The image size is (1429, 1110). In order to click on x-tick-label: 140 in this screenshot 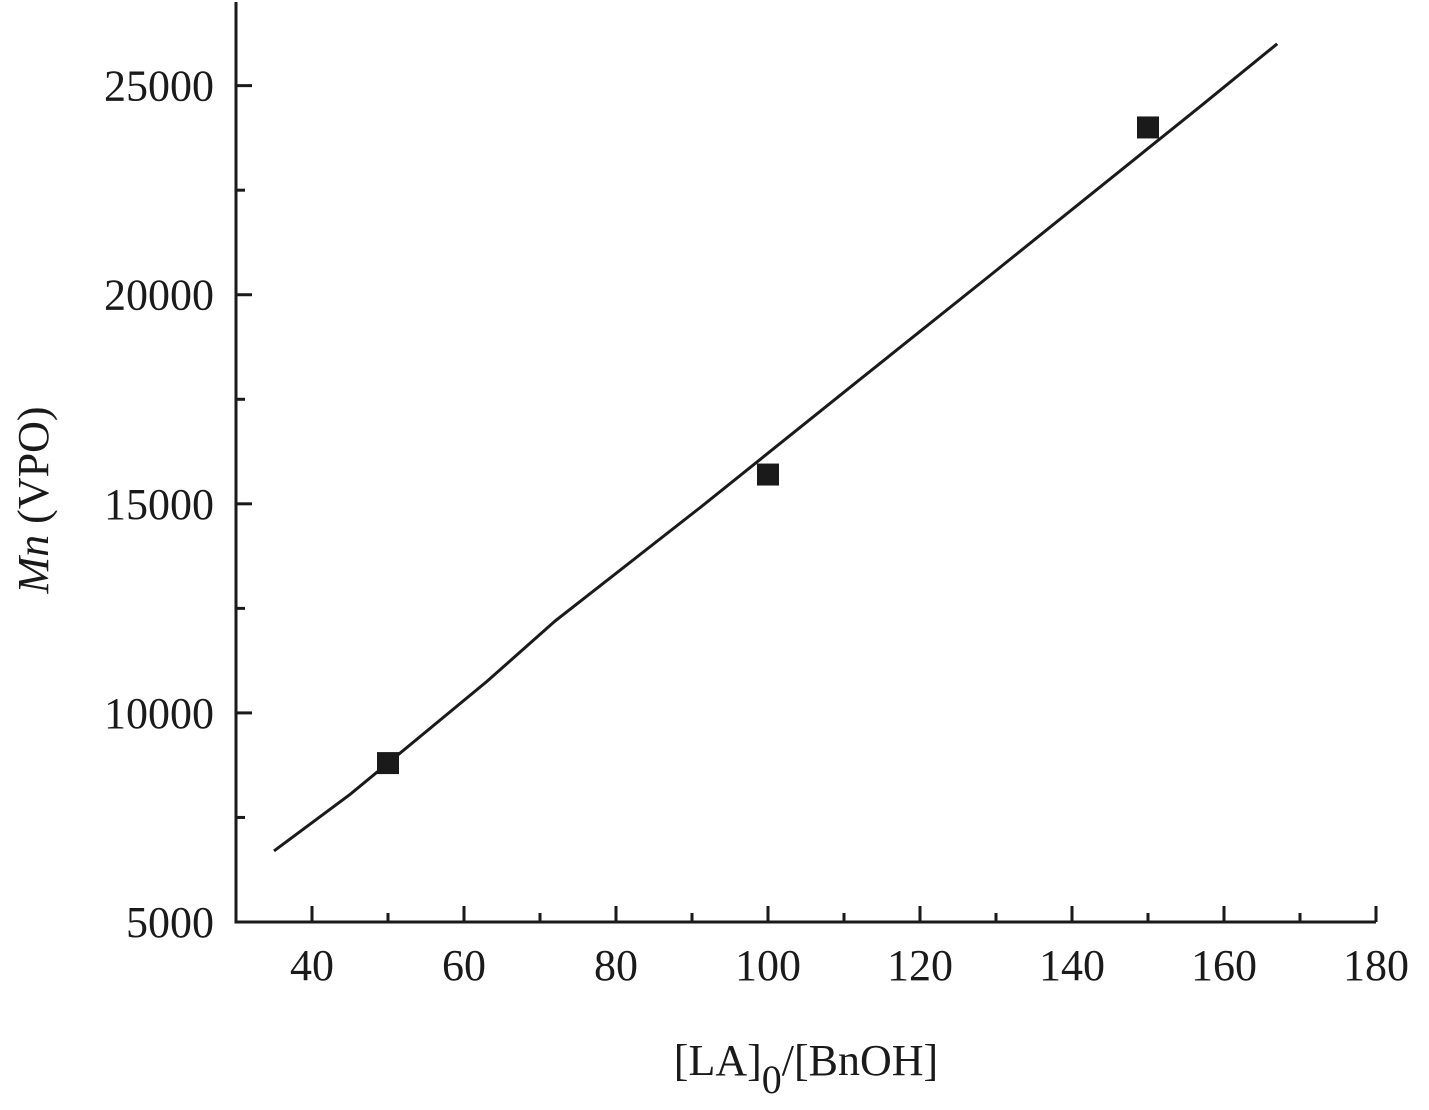, I will do `click(1072, 965)`.